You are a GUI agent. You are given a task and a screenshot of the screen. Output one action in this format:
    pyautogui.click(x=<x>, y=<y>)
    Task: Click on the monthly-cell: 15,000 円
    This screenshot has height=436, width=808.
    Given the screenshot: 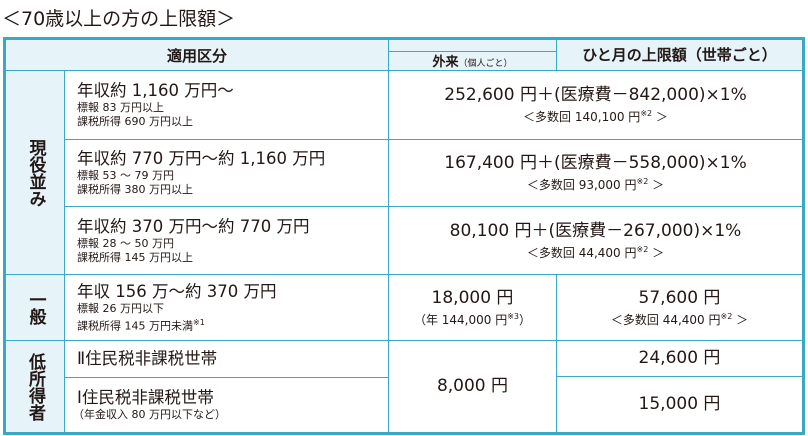 What is the action you would take?
    pyautogui.click(x=679, y=404)
    